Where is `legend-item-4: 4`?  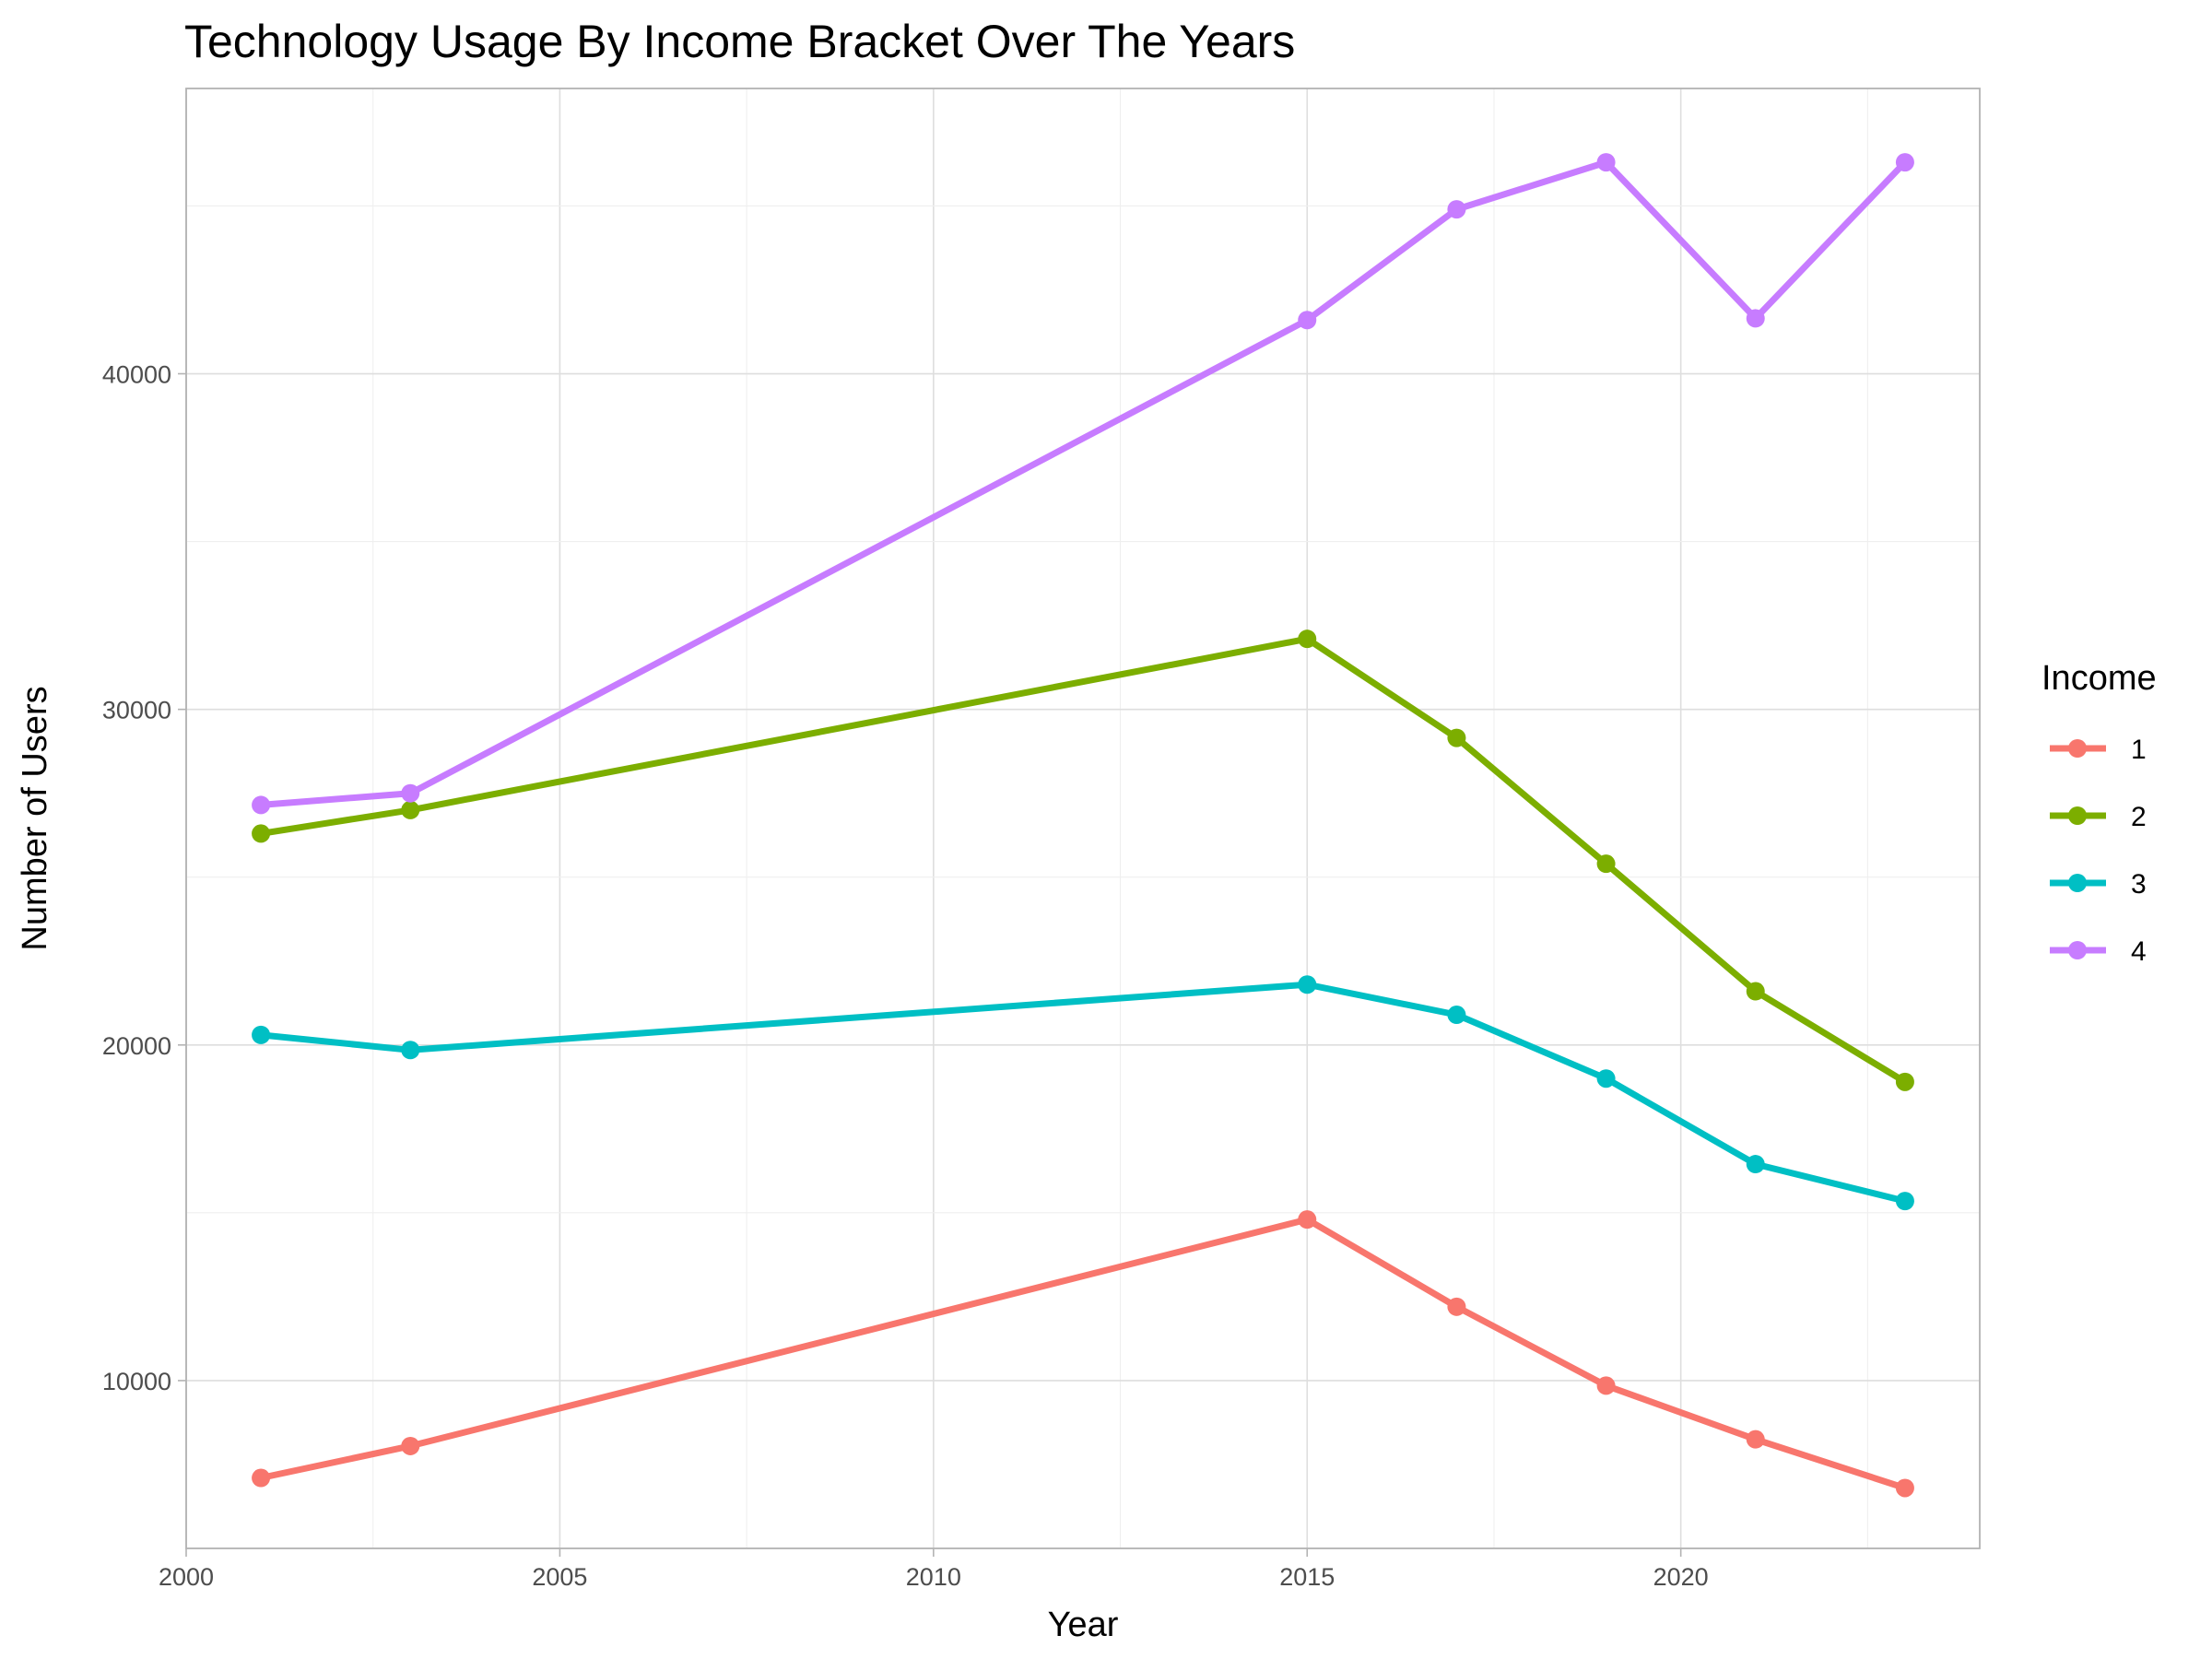 legend-item-4: 4 is located at coordinates (2098, 951).